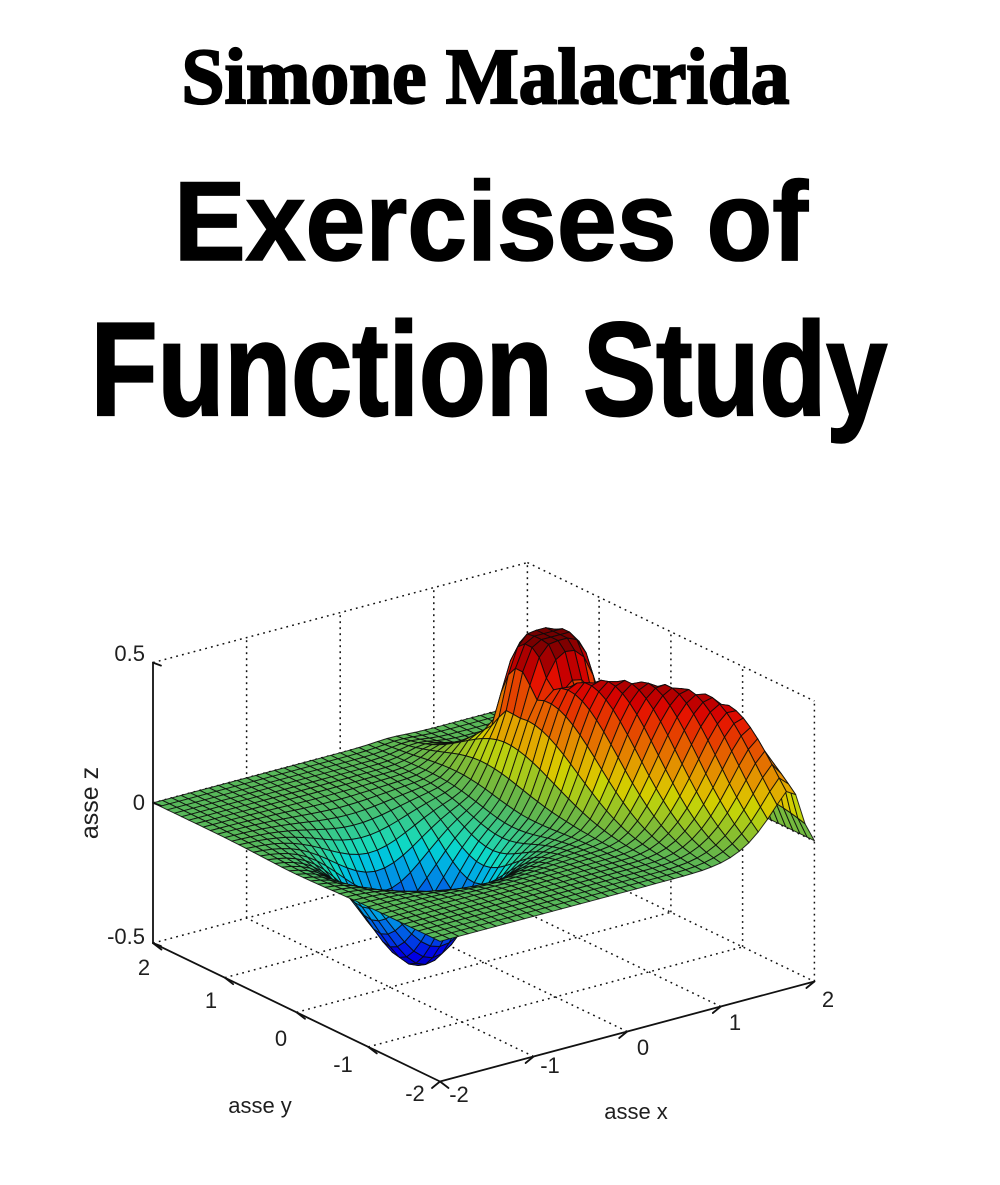  Describe the element at coordinates (129, 653) in the screenshot. I see `svg-text: 0.5` at that location.